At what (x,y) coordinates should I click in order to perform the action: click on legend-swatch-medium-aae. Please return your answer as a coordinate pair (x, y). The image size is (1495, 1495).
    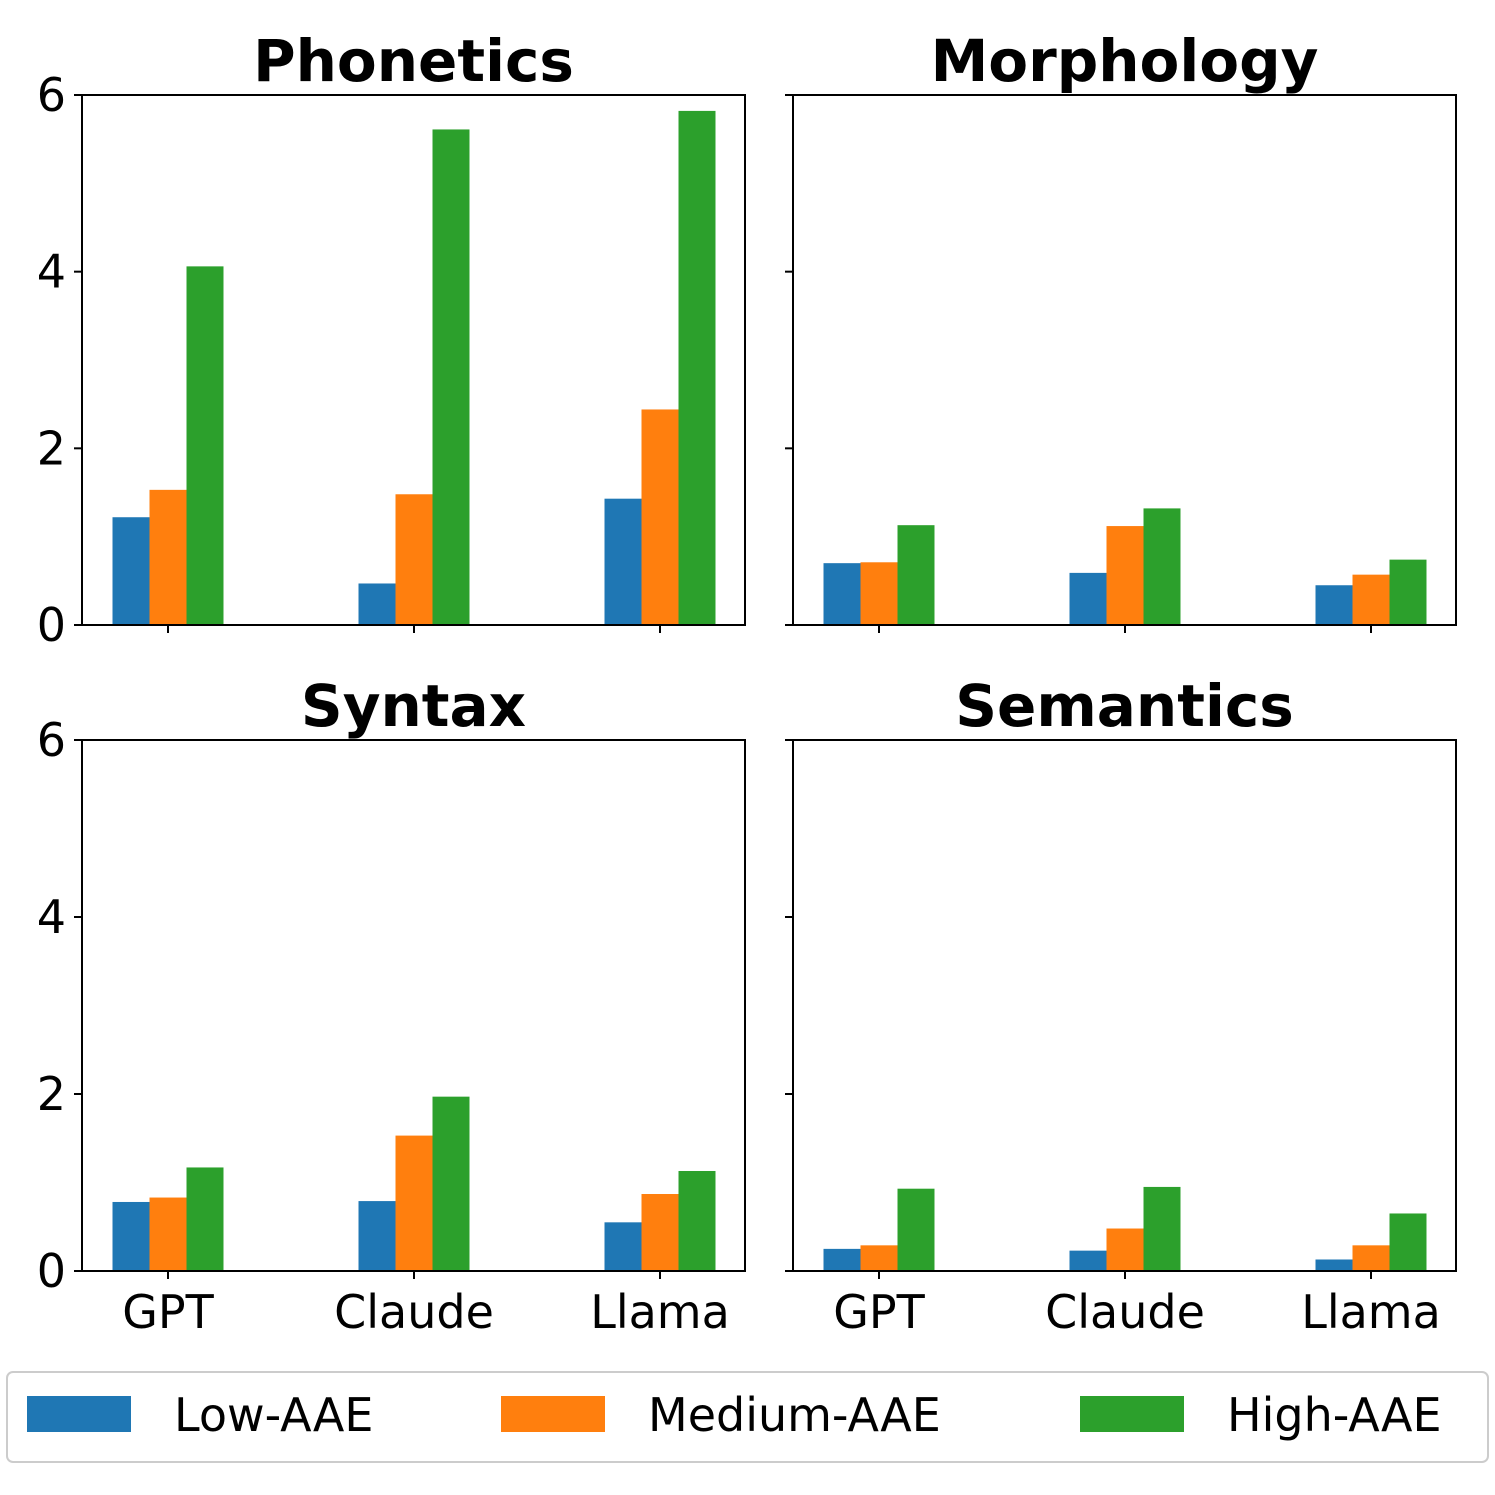
    Looking at the image, I should click on (553, 1414).